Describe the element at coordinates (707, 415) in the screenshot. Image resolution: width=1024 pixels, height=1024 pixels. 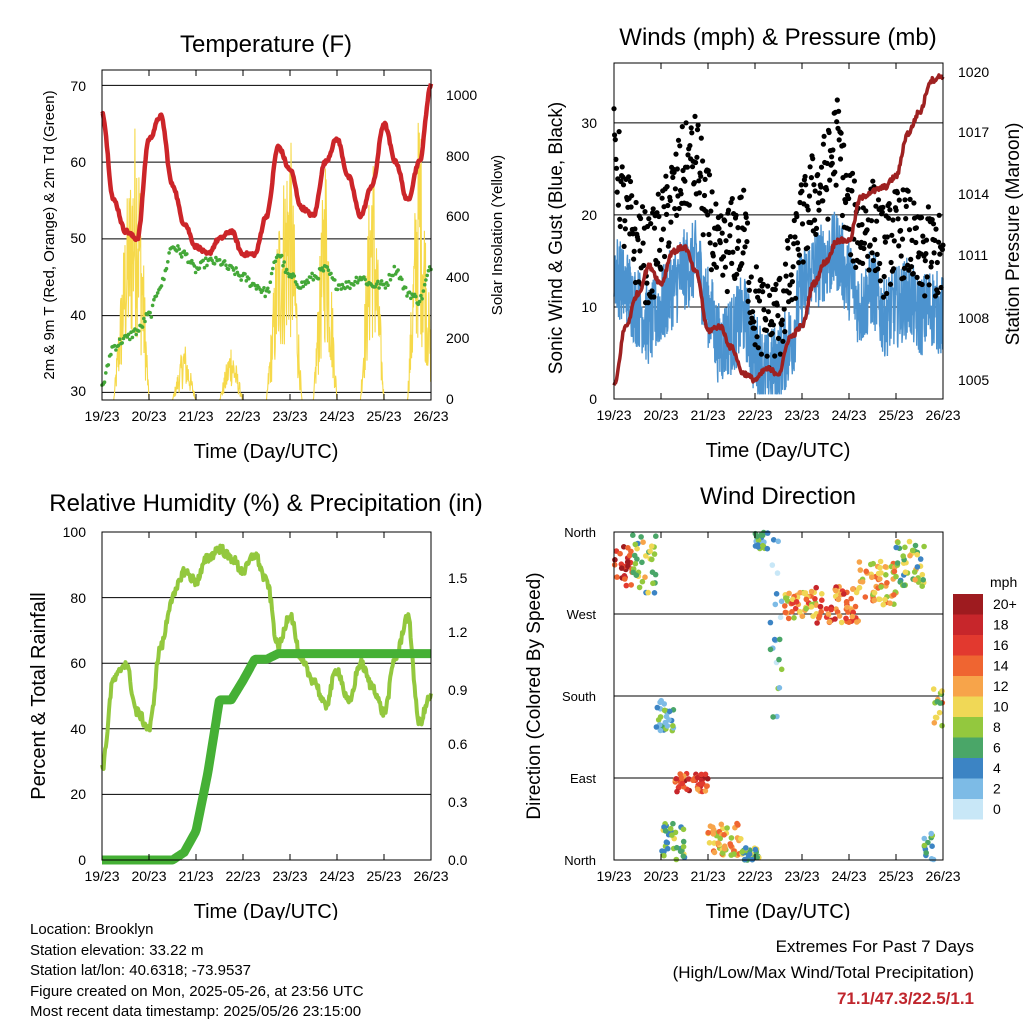
I see `winds-x-tick-label: 21/23` at that location.